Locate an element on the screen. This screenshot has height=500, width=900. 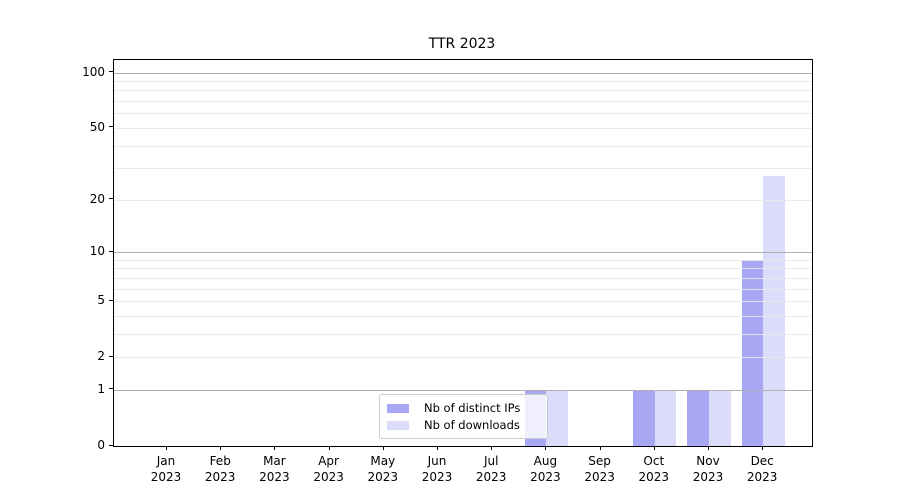
y-tick-label: 2 is located at coordinates (101, 356).